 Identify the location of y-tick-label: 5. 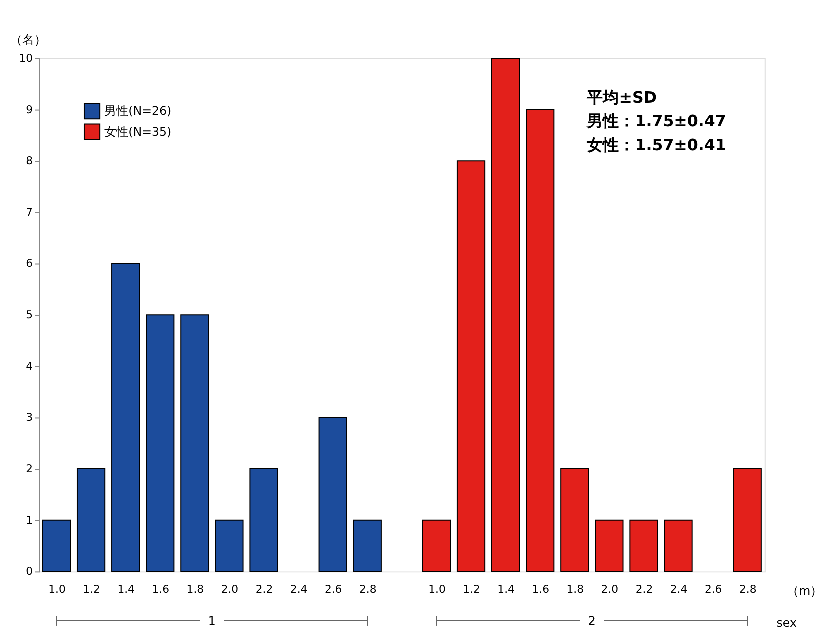
(30, 315).